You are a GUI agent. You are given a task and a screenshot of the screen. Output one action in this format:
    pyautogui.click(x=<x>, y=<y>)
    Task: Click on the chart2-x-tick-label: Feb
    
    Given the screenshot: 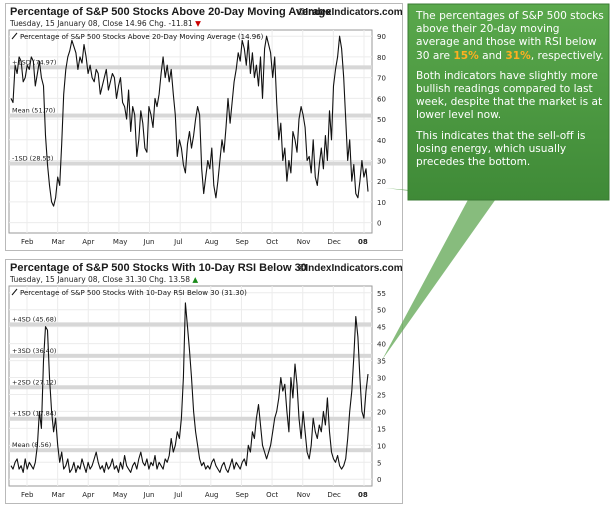 What is the action you would take?
    pyautogui.click(x=27, y=495)
    